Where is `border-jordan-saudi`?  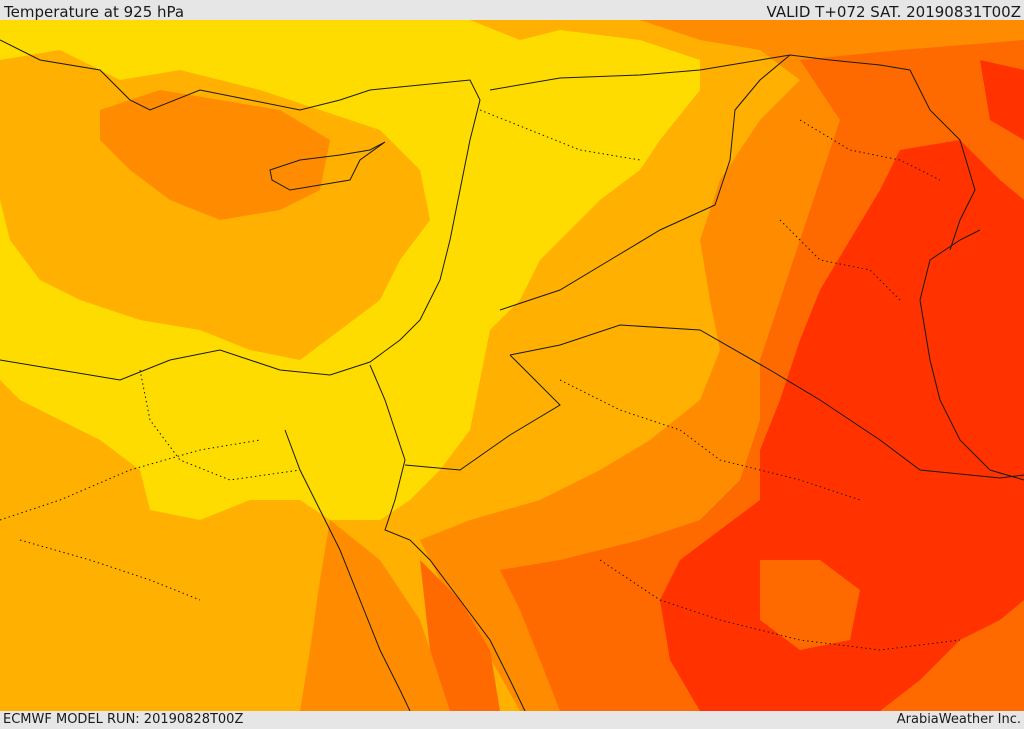
border-jordan-saudi is located at coordinates (645, 182).